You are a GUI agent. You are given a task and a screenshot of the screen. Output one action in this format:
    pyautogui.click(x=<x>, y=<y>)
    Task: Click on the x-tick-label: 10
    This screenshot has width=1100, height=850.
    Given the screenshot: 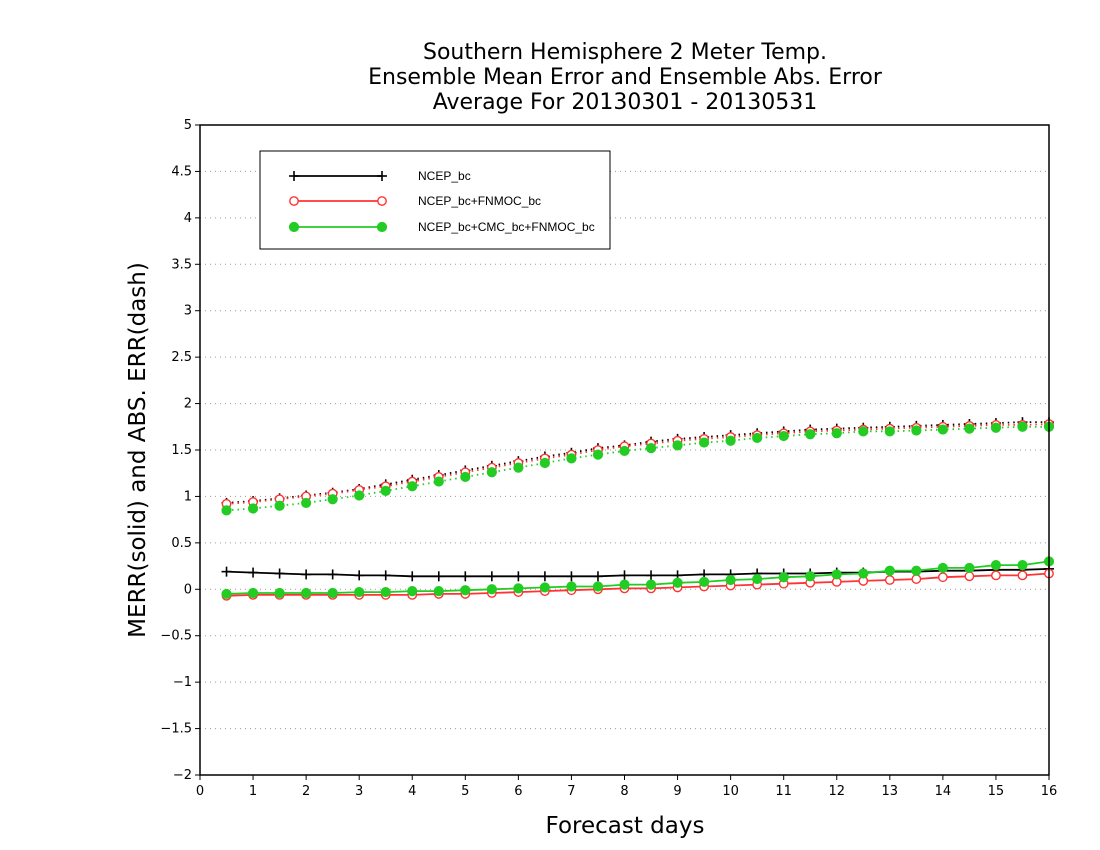 What is the action you would take?
    pyautogui.click(x=730, y=791)
    